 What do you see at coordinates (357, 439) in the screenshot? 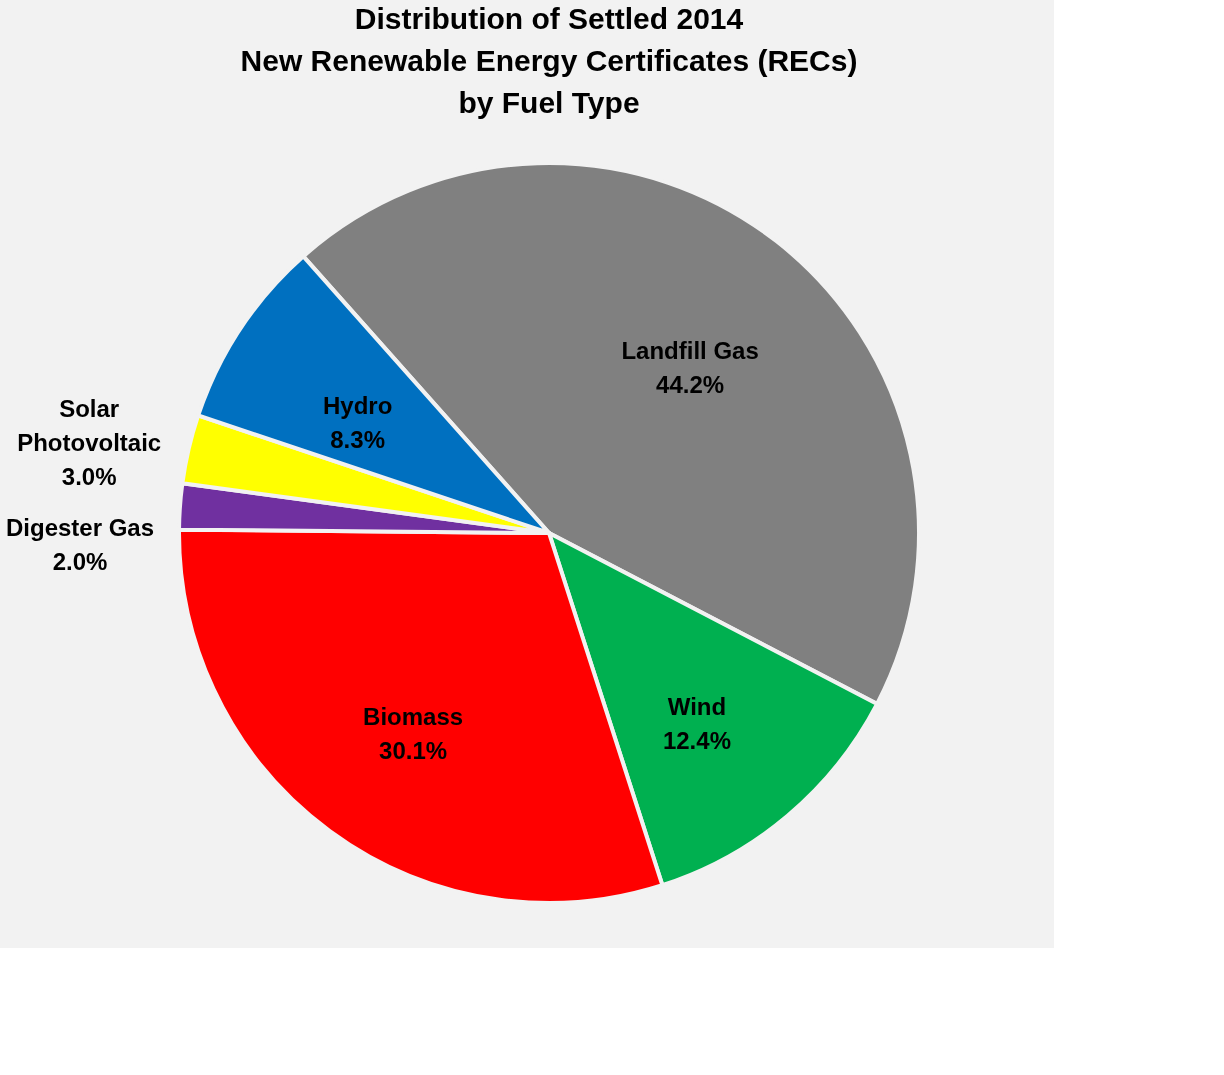
I see `data-label: 8.3%` at bounding box center [357, 439].